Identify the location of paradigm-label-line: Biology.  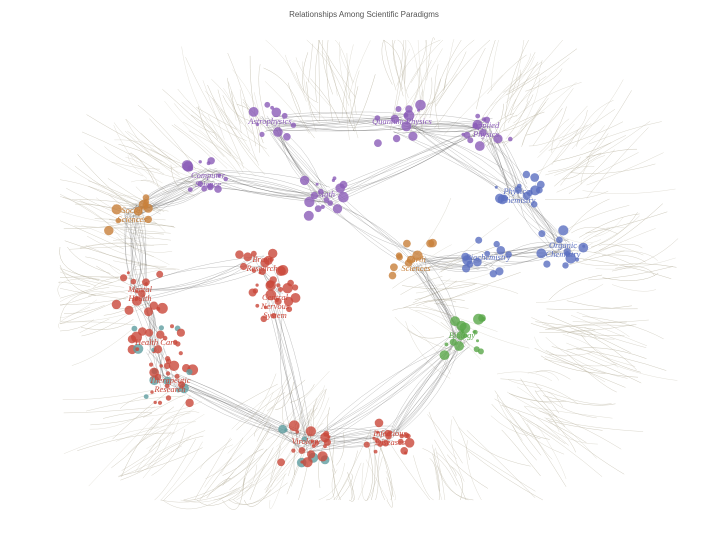
(462, 335).